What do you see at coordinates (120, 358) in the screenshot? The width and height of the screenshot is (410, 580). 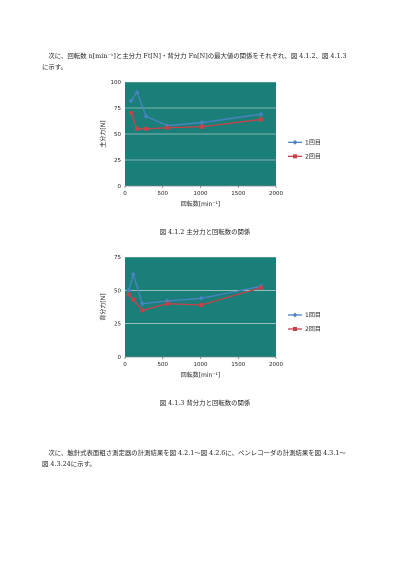 I see `chart2-ytick-label: 0` at bounding box center [120, 358].